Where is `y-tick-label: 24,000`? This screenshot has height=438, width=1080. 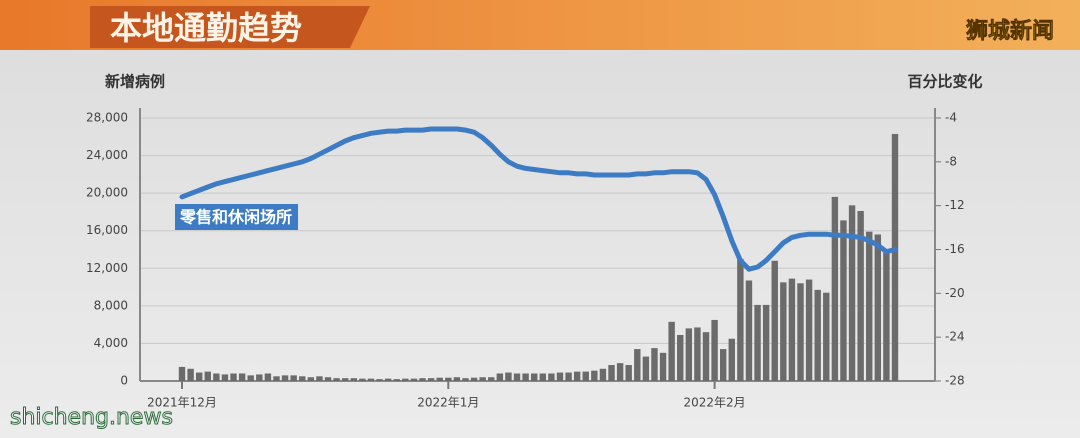 y-tick-label: 24,000 is located at coordinates (107, 155).